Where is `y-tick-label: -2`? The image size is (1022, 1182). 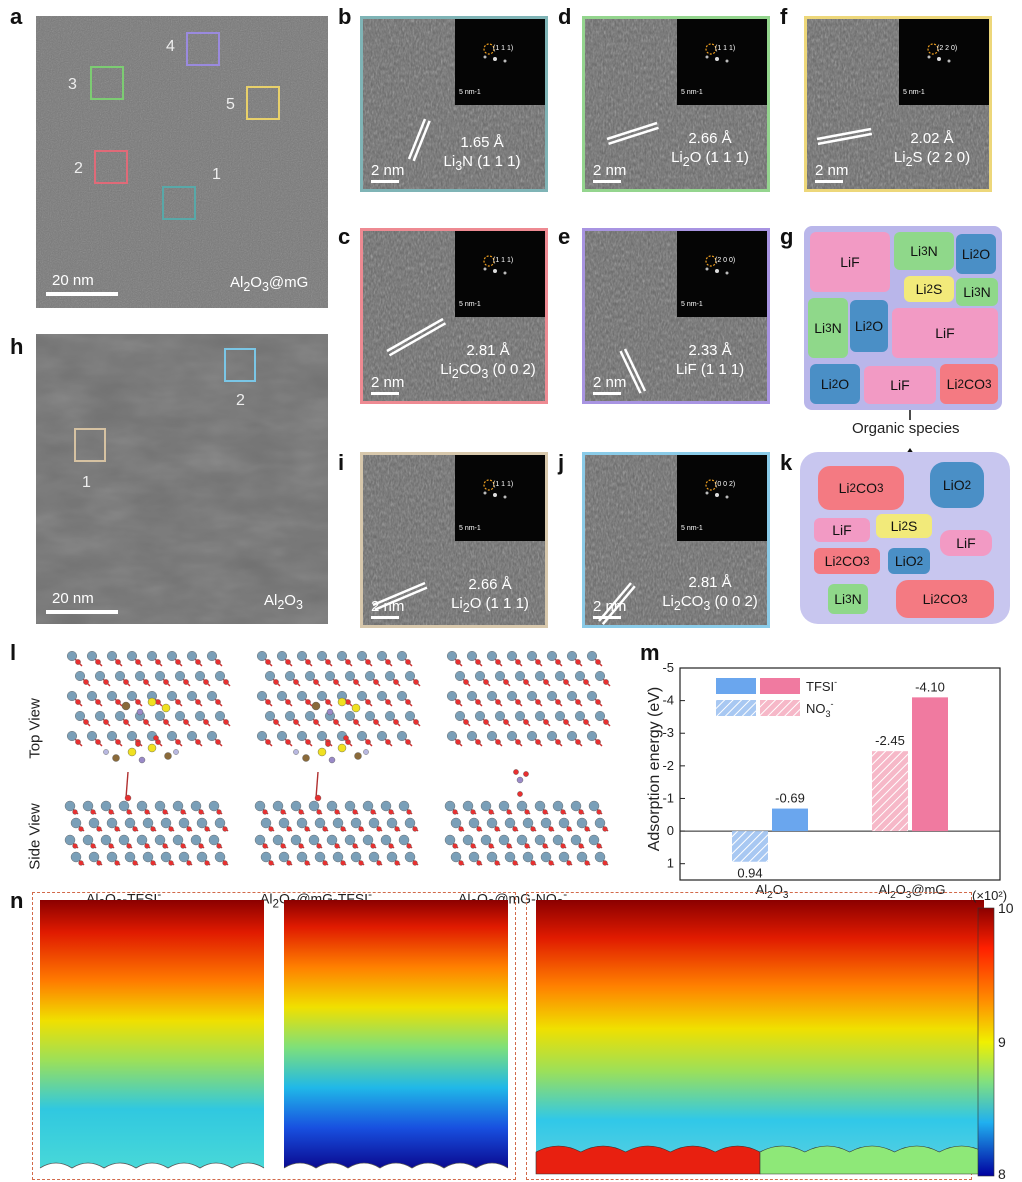 y-tick-label: -2 is located at coordinates (668, 765).